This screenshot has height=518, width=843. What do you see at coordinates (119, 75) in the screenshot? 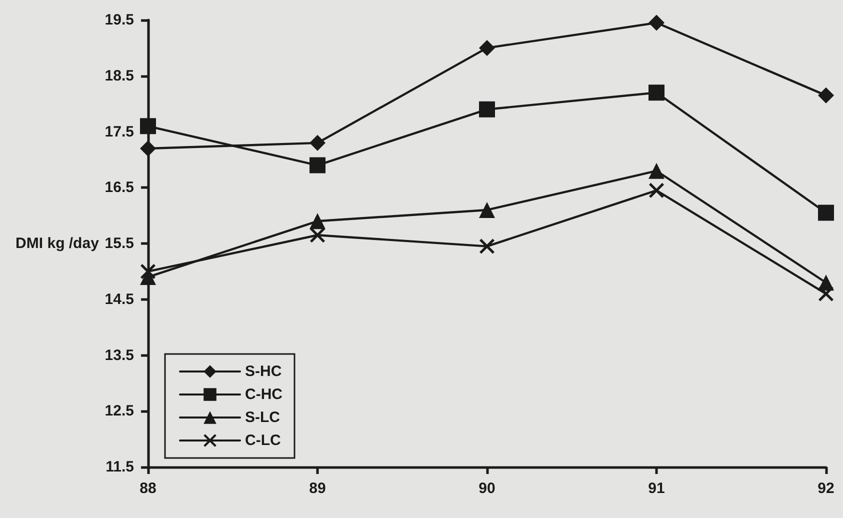
I see `y-tick-label: 18.5` at bounding box center [119, 75].